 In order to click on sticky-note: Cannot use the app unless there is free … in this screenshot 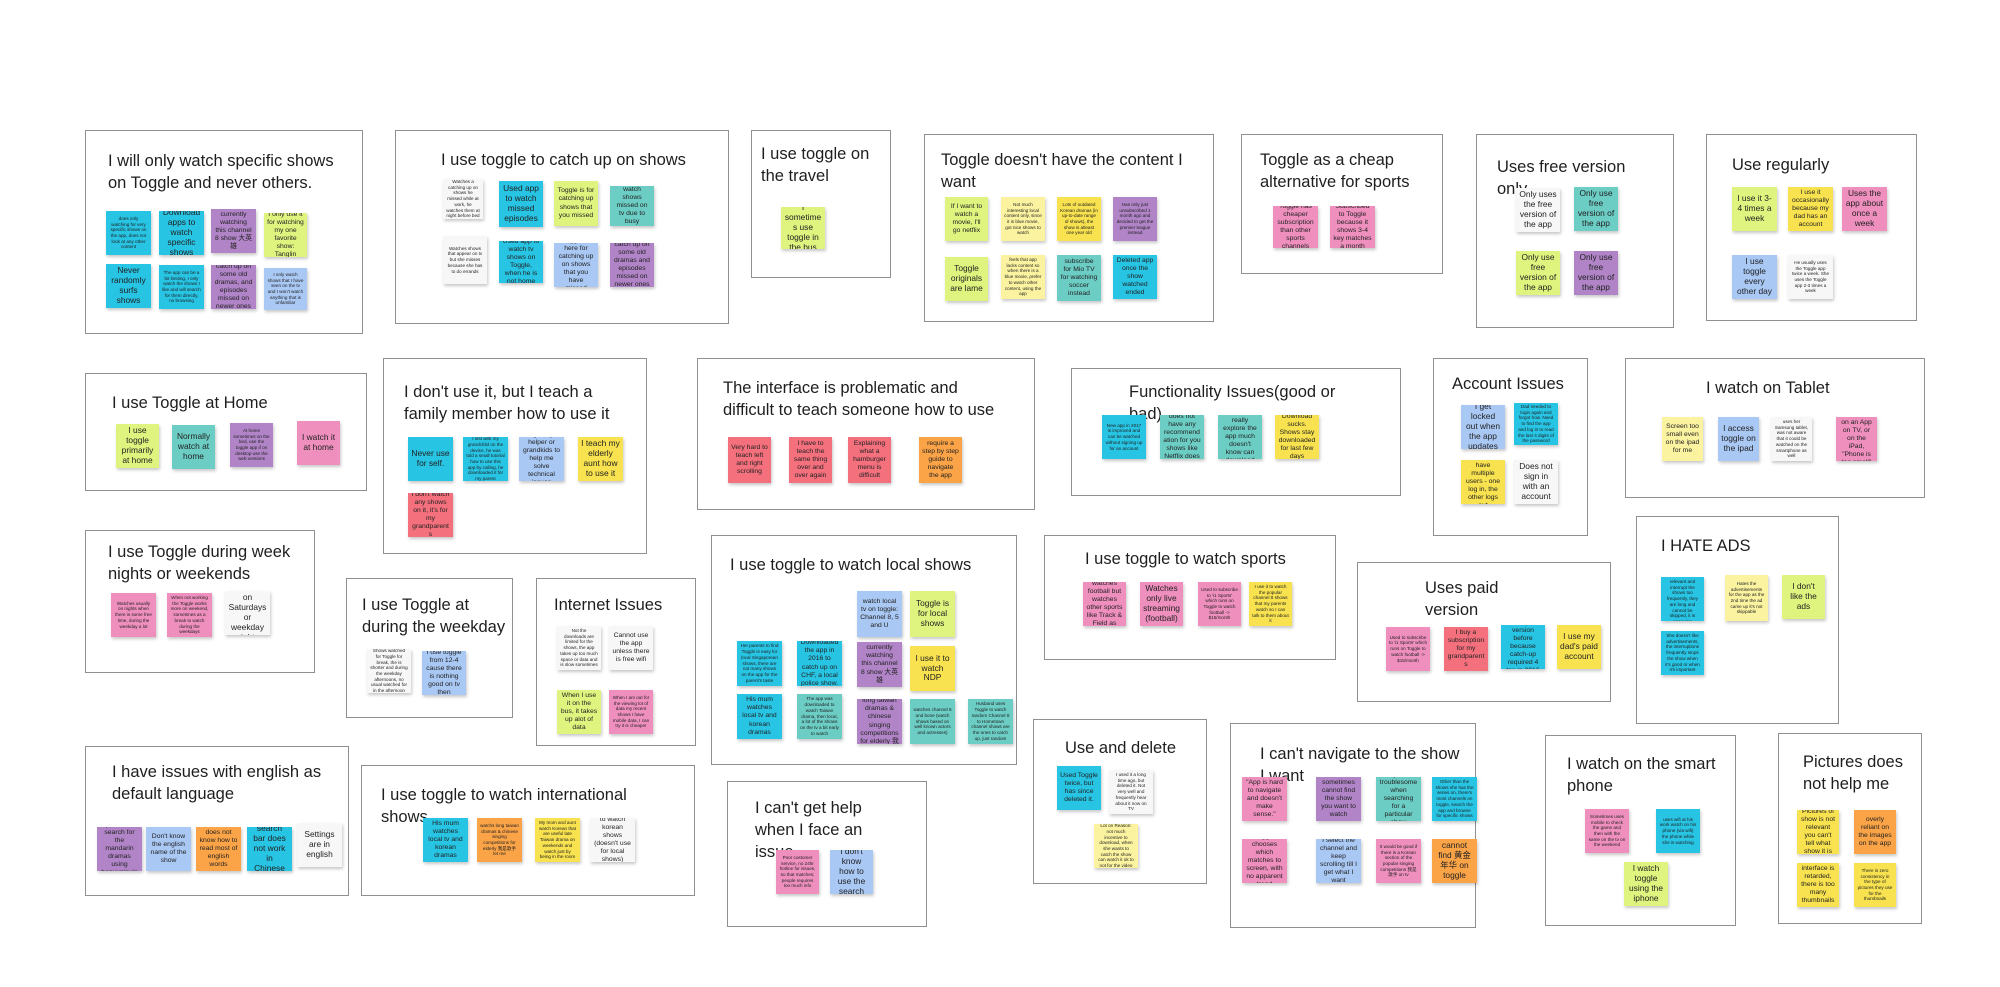, I will do `click(631, 648)`.